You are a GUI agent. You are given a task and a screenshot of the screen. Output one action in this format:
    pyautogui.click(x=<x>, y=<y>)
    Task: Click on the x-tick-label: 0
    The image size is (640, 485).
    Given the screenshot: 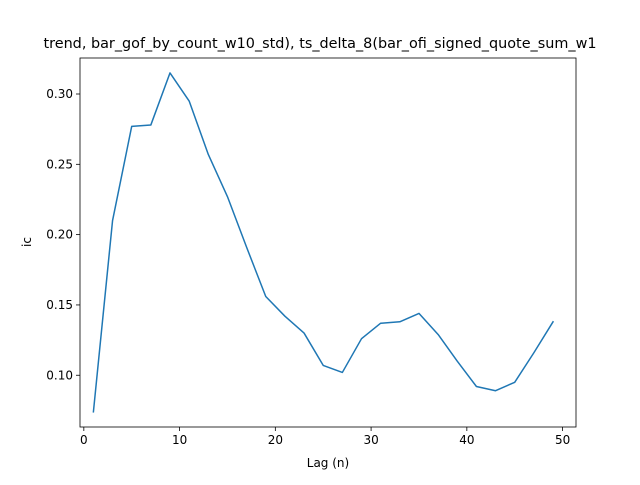 What is the action you would take?
    pyautogui.click(x=84, y=440)
    